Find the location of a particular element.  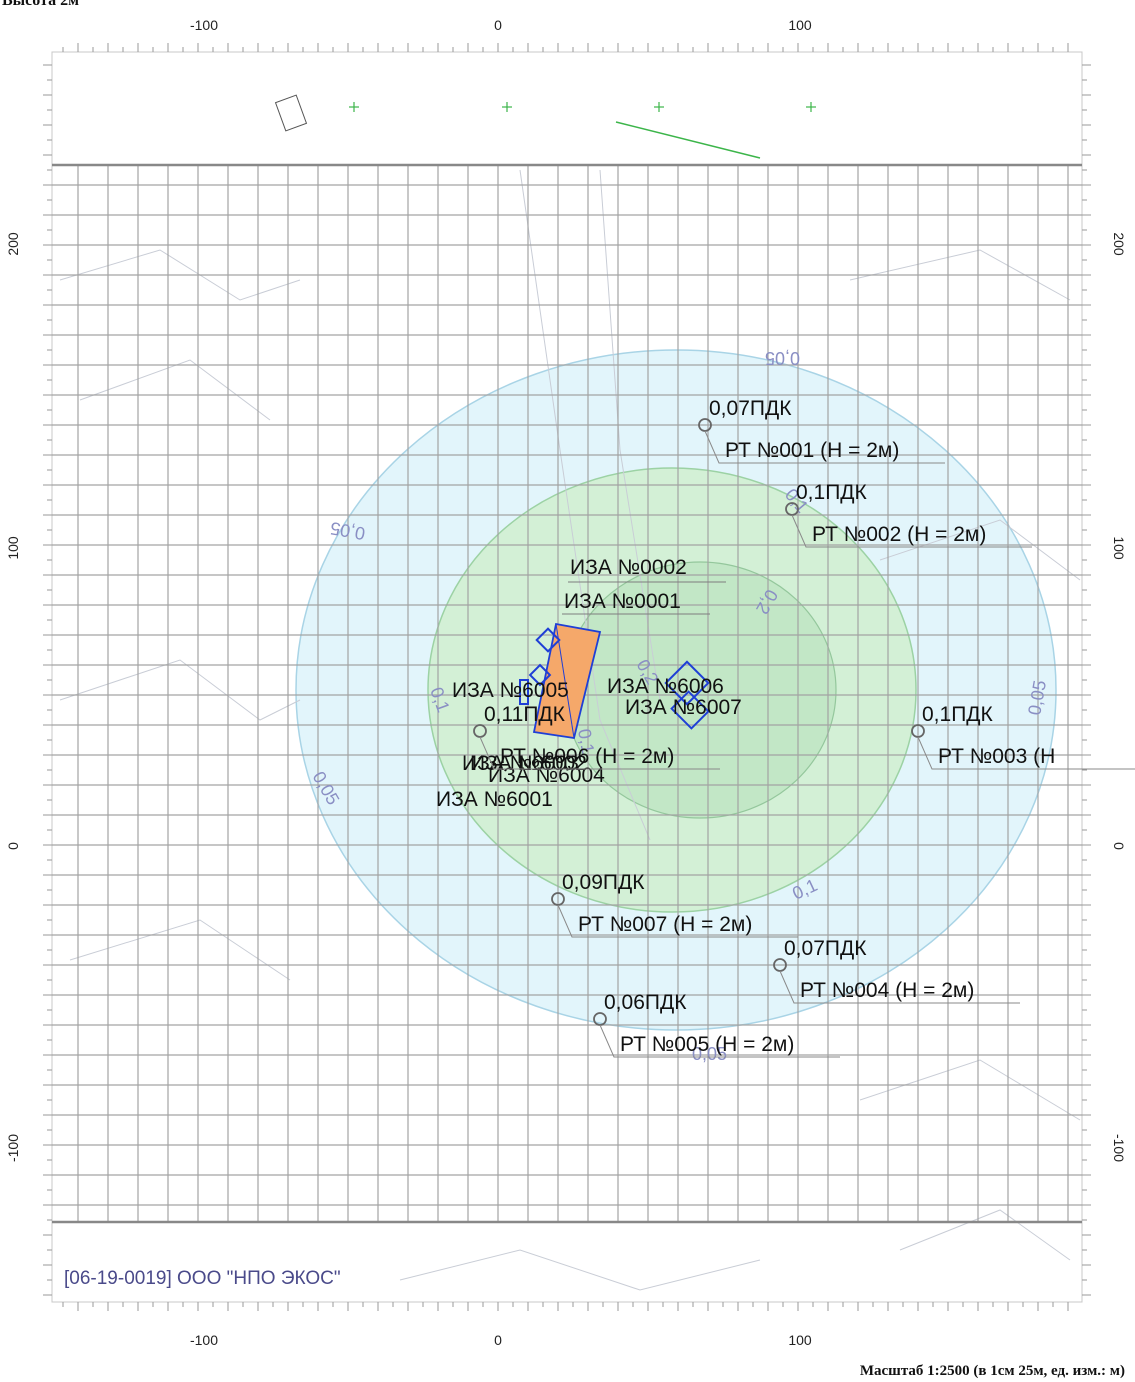

source-label: ИЗА №6005 is located at coordinates (510, 690).